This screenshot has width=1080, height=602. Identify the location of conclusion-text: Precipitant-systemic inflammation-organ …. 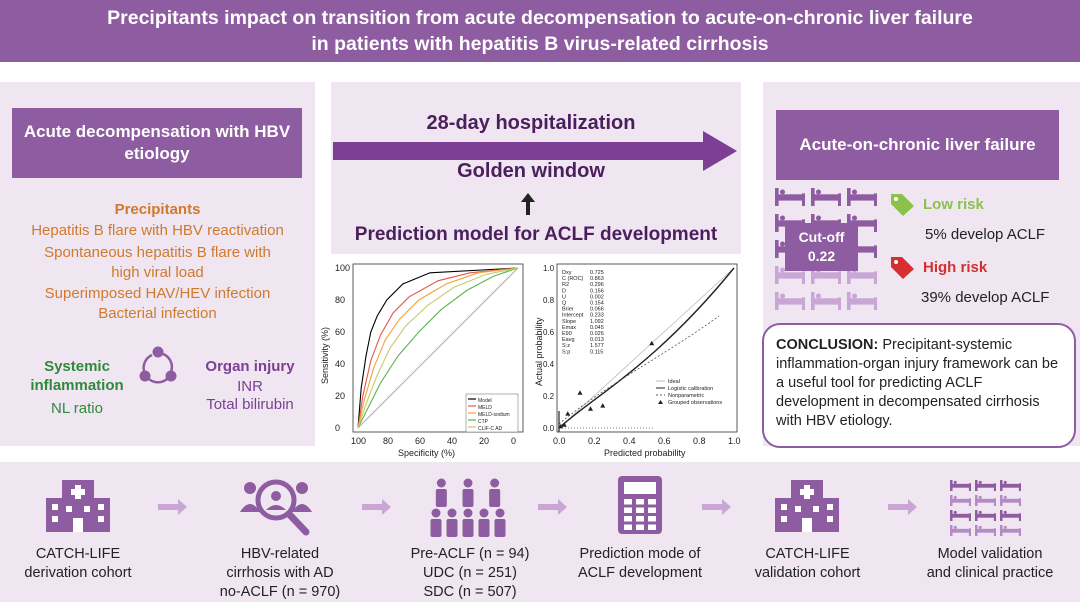
(917, 383).